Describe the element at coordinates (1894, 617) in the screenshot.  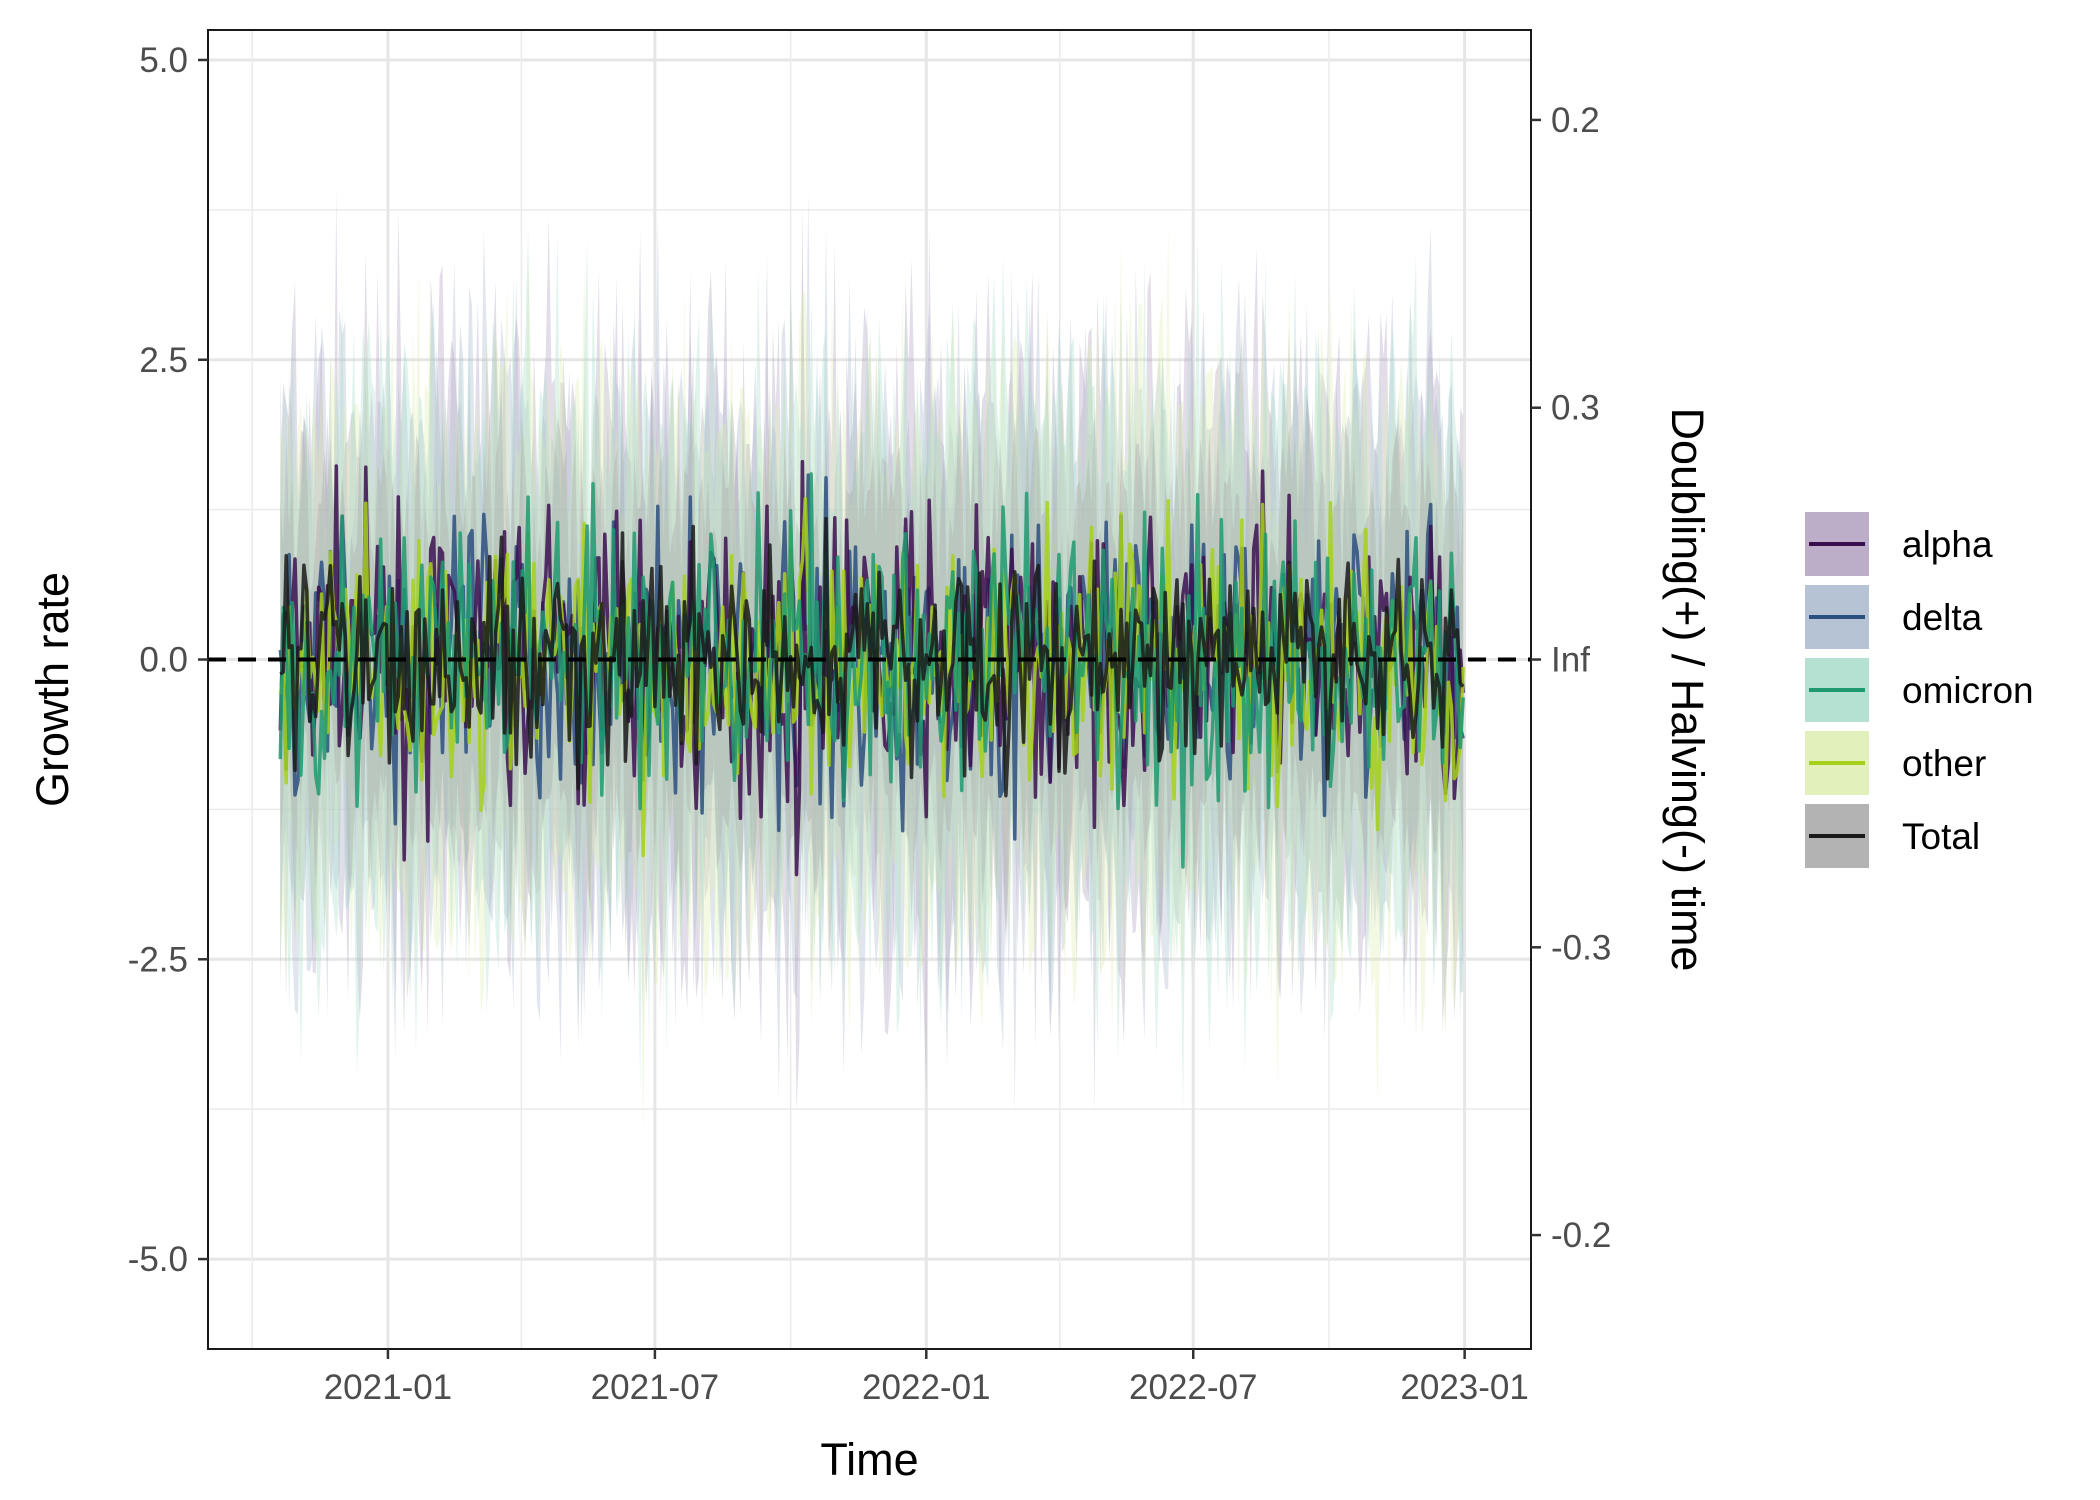
I see `legend-item-delta: delta` at that location.